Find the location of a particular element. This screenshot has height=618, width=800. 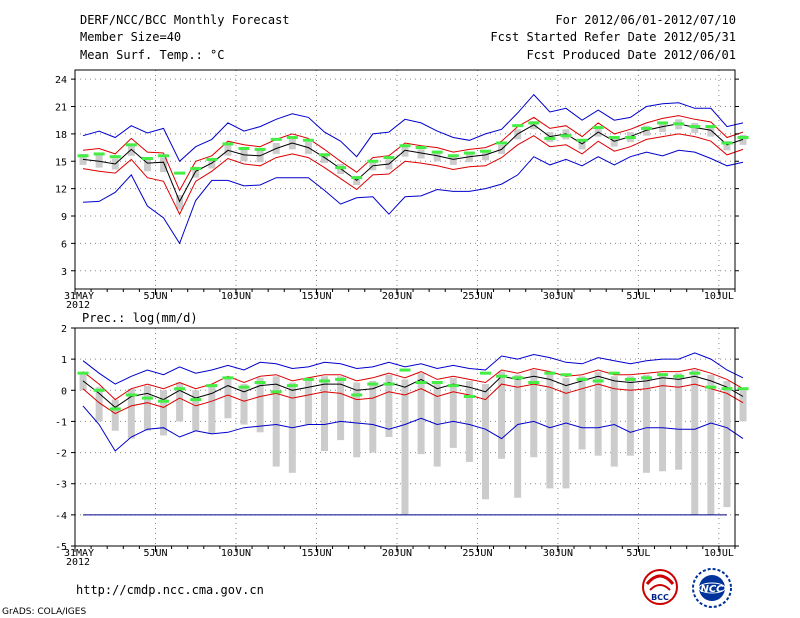

series-line-min is located at coordinates (413, 197).